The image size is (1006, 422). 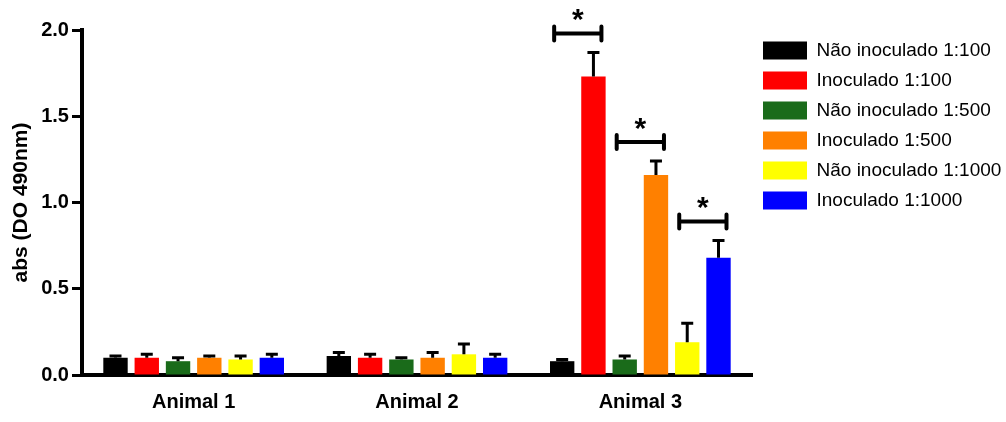 What do you see at coordinates (889, 199) in the screenshot?
I see `legend-label: Inoculado 1:1000` at bounding box center [889, 199].